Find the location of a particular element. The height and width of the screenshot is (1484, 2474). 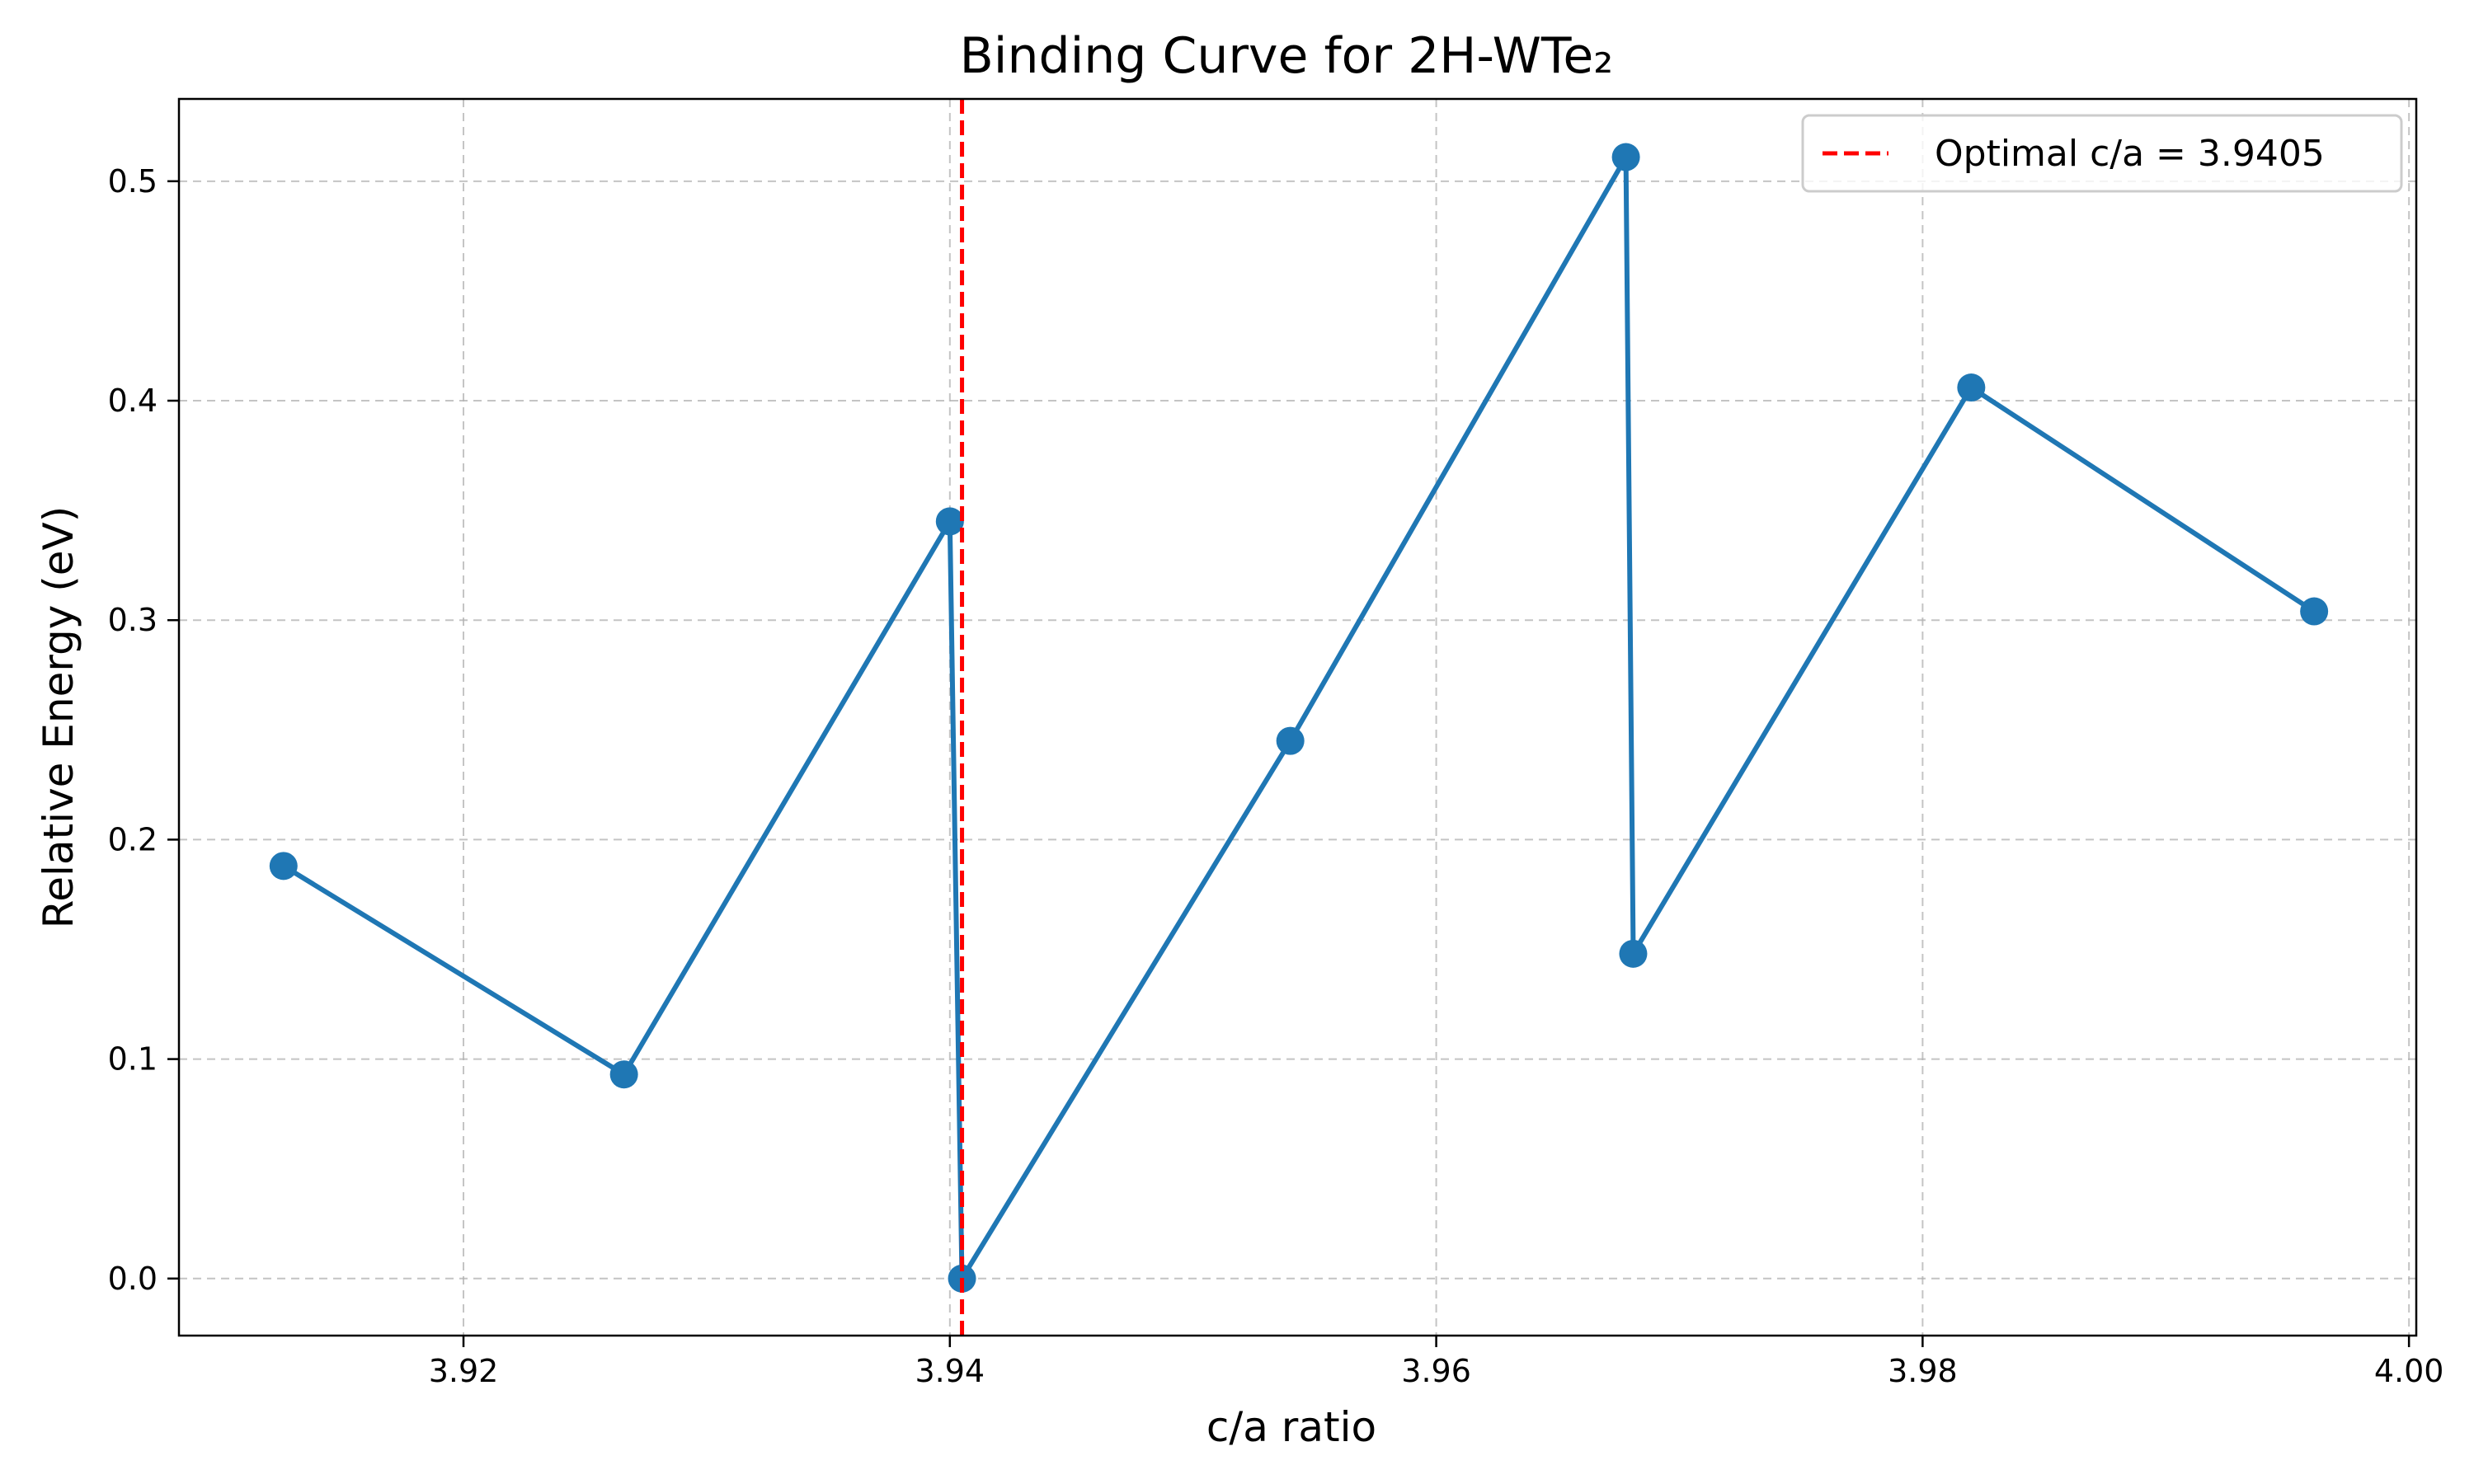

legend: Optimal c/a = 3.9405 is located at coordinates (2102, 153).